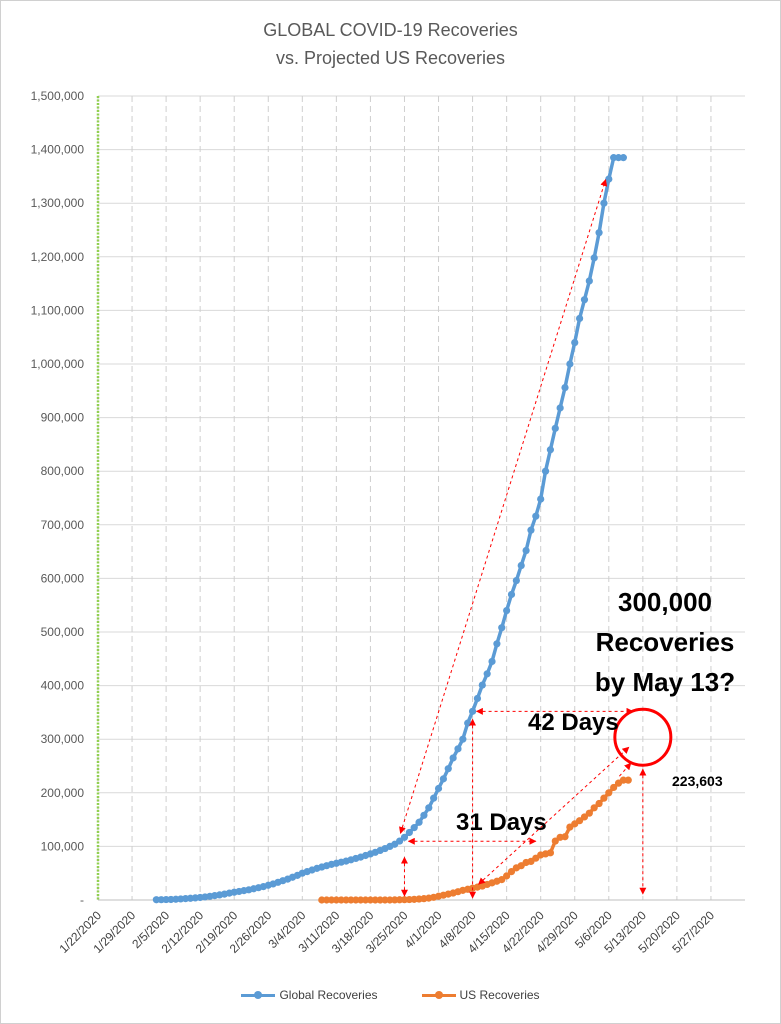  I want to click on legend-label-global: Global Recoveries, so click(328, 995).